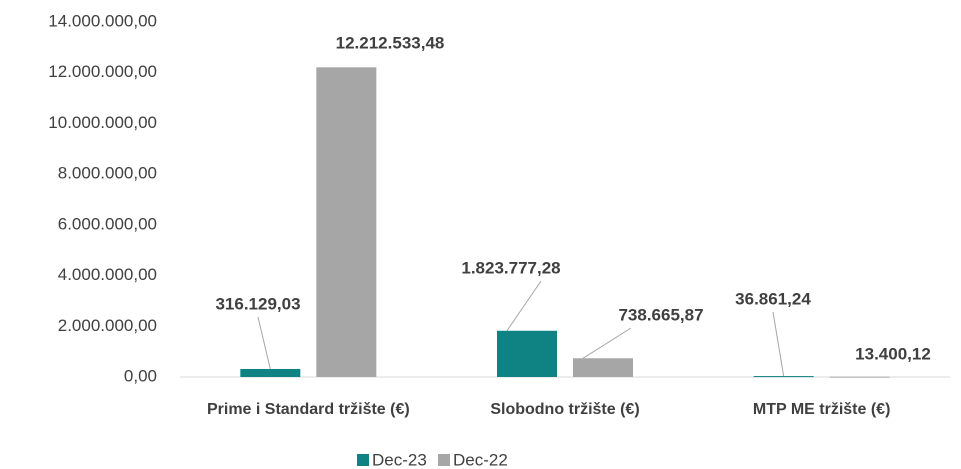 The height and width of the screenshot is (469, 961). I want to click on y-tick-label: 14.000.000,00, so click(102, 20).